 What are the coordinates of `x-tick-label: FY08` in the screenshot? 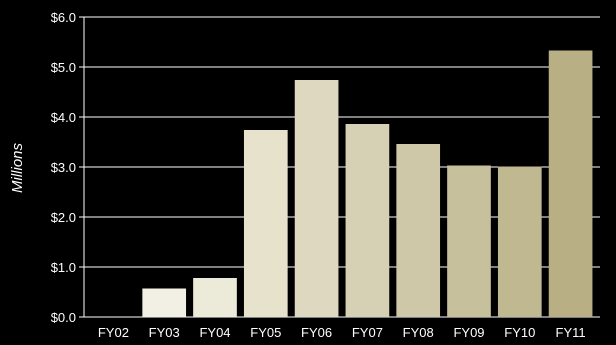 It's located at (418, 332).